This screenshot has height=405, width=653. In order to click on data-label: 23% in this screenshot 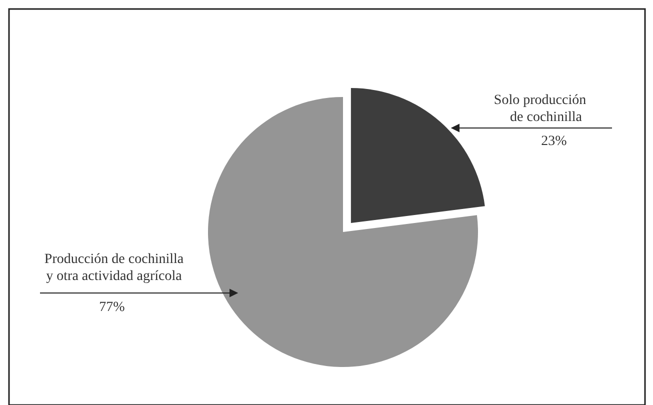, I will do `click(554, 141)`.